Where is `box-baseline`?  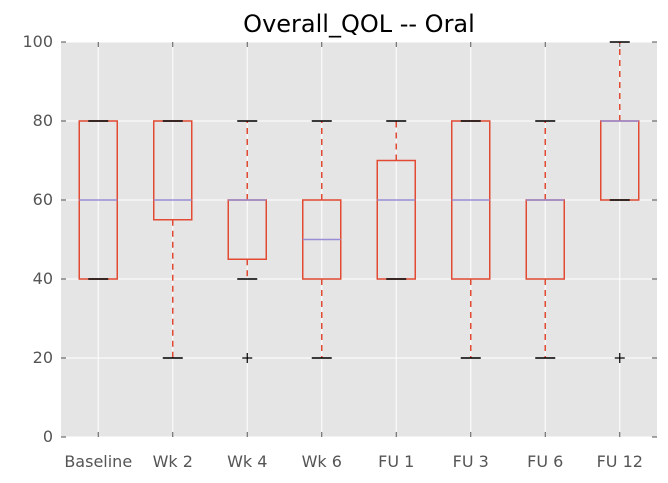
box-baseline is located at coordinates (98, 200).